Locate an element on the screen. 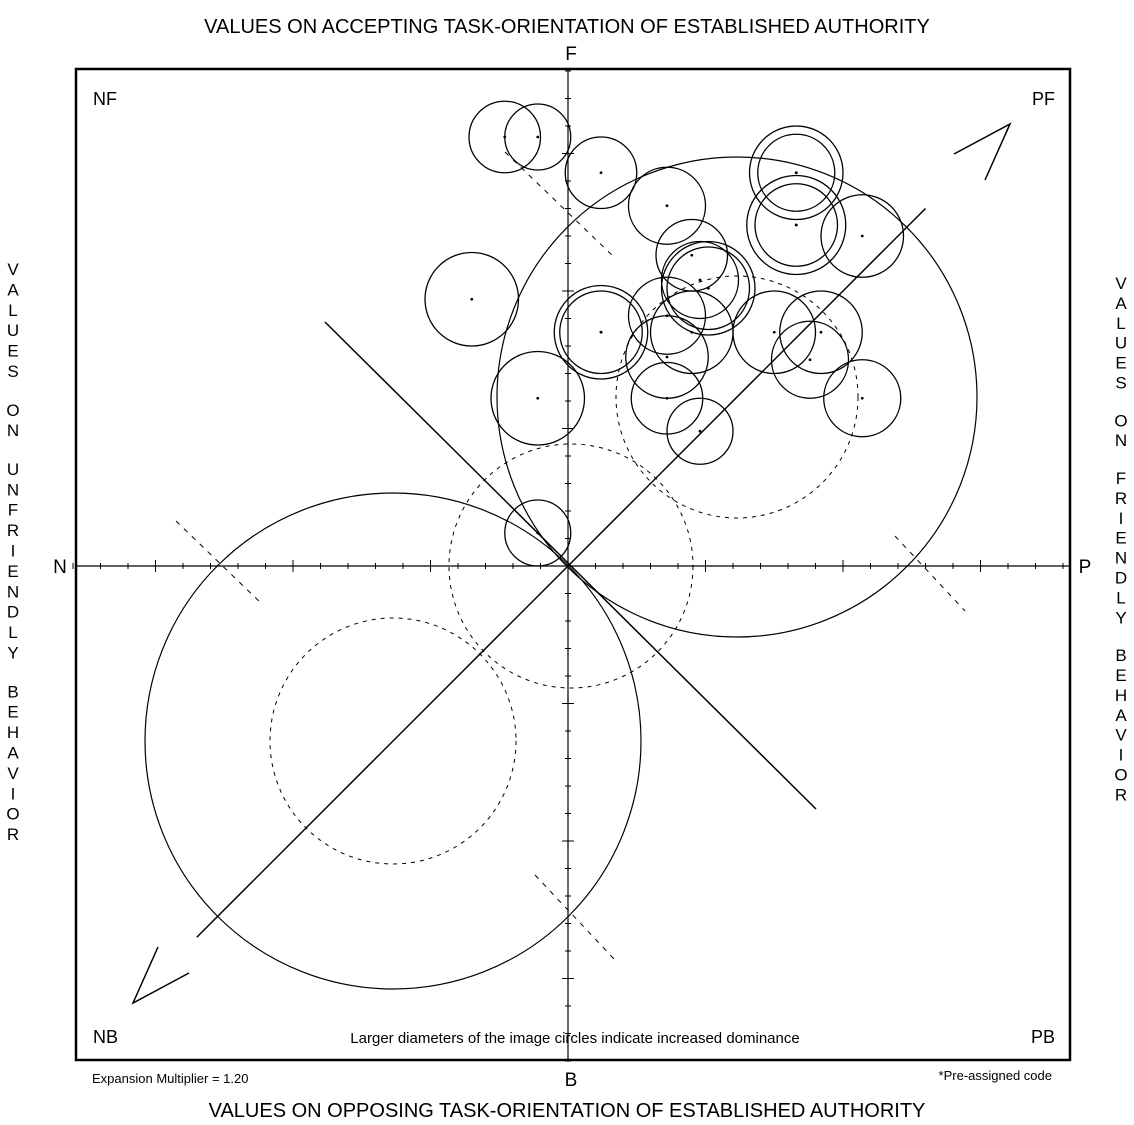 The image size is (1134, 1125). arrowhead-nb is located at coordinates (160, 975).